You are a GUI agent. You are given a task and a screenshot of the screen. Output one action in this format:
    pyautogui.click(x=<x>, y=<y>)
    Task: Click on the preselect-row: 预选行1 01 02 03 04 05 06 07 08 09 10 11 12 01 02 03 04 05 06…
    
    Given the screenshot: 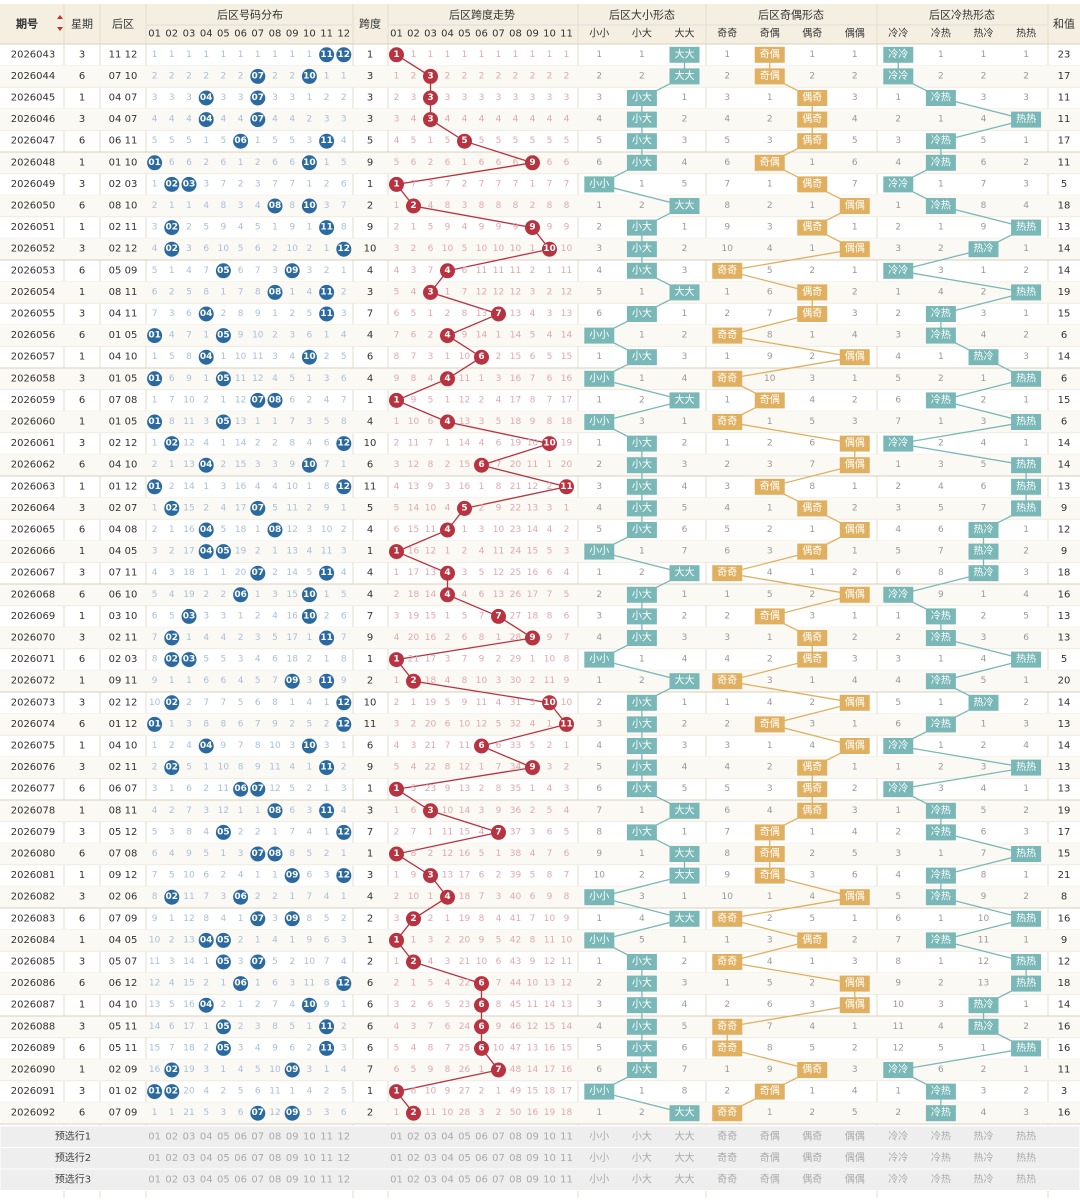 What is the action you would take?
    pyautogui.click(x=540, y=1136)
    